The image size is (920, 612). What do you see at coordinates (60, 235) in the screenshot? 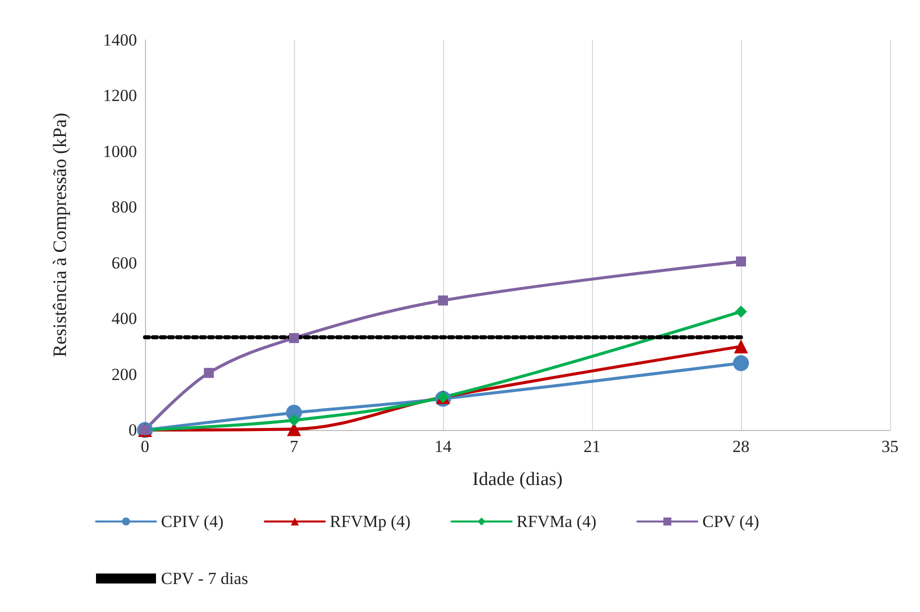
I see `y-axis-title: Resistência à Compressão (kPa)` at bounding box center [60, 235].